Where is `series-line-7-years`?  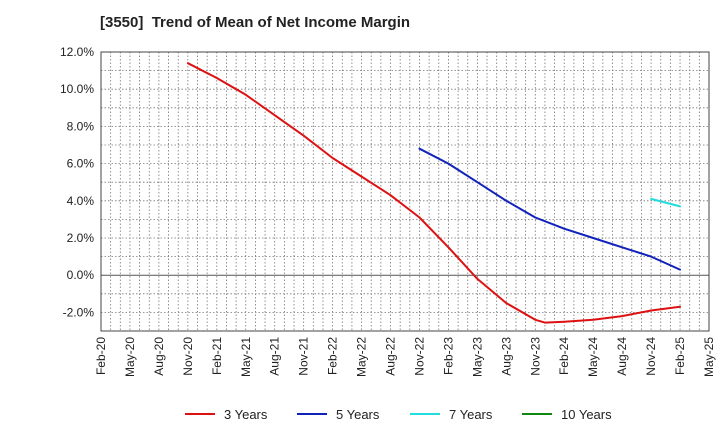 series-line-7-years is located at coordinates (665, 202).